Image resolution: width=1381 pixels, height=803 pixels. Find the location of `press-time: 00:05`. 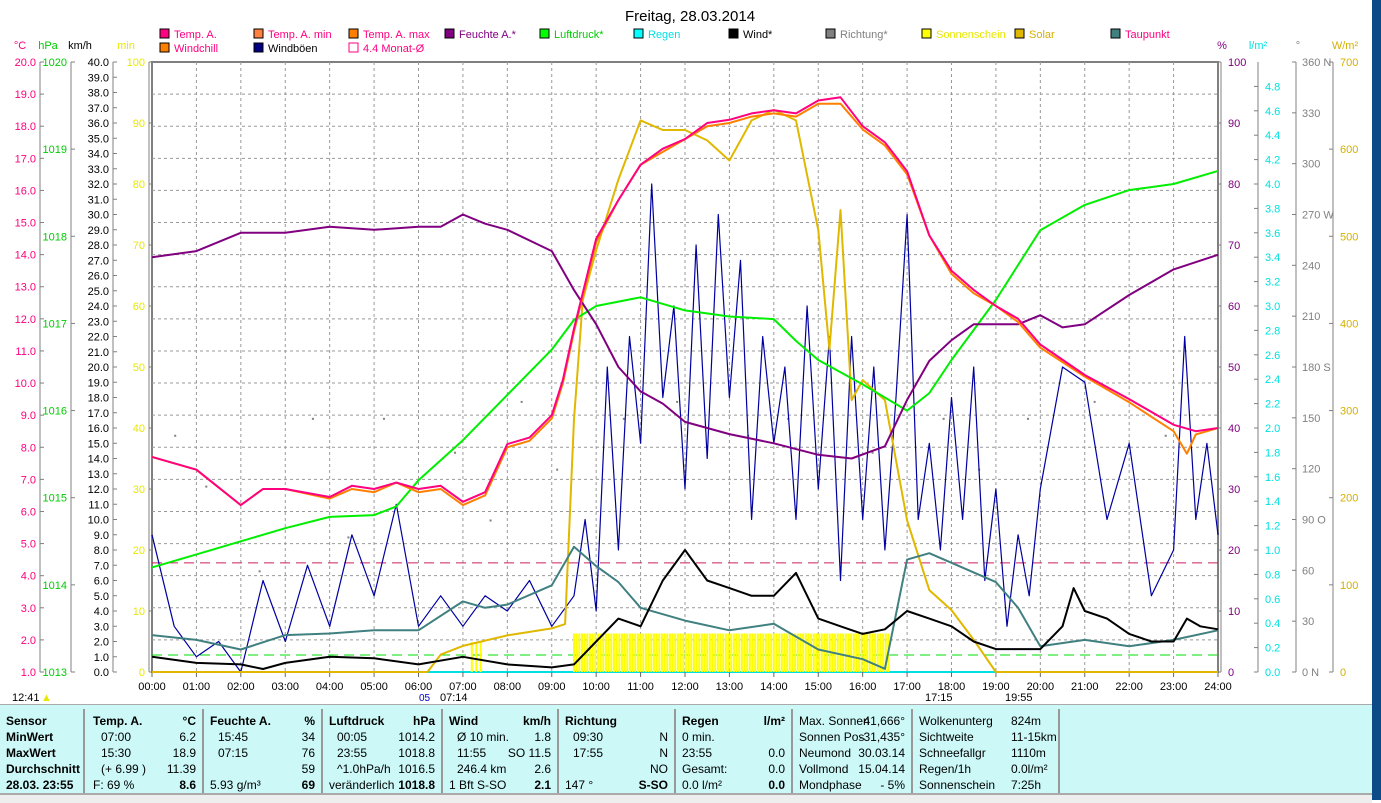

press-time: 00:05 is located at coordinates (352, 737).